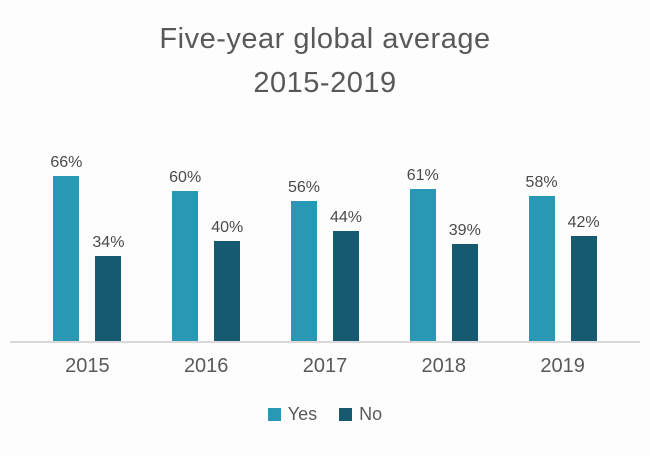 The width and height of the screenshot is (650, 456). I want to click on bar-no-2017: 44%, so click(346, 275).